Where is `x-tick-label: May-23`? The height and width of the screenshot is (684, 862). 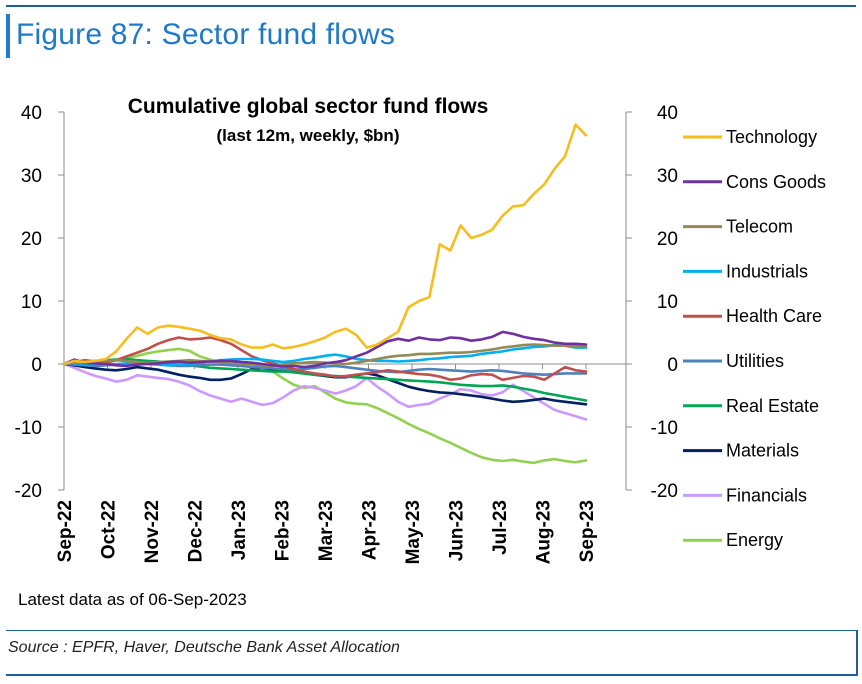
x-tick-label: May-23 is located at coordinates (413, 532).